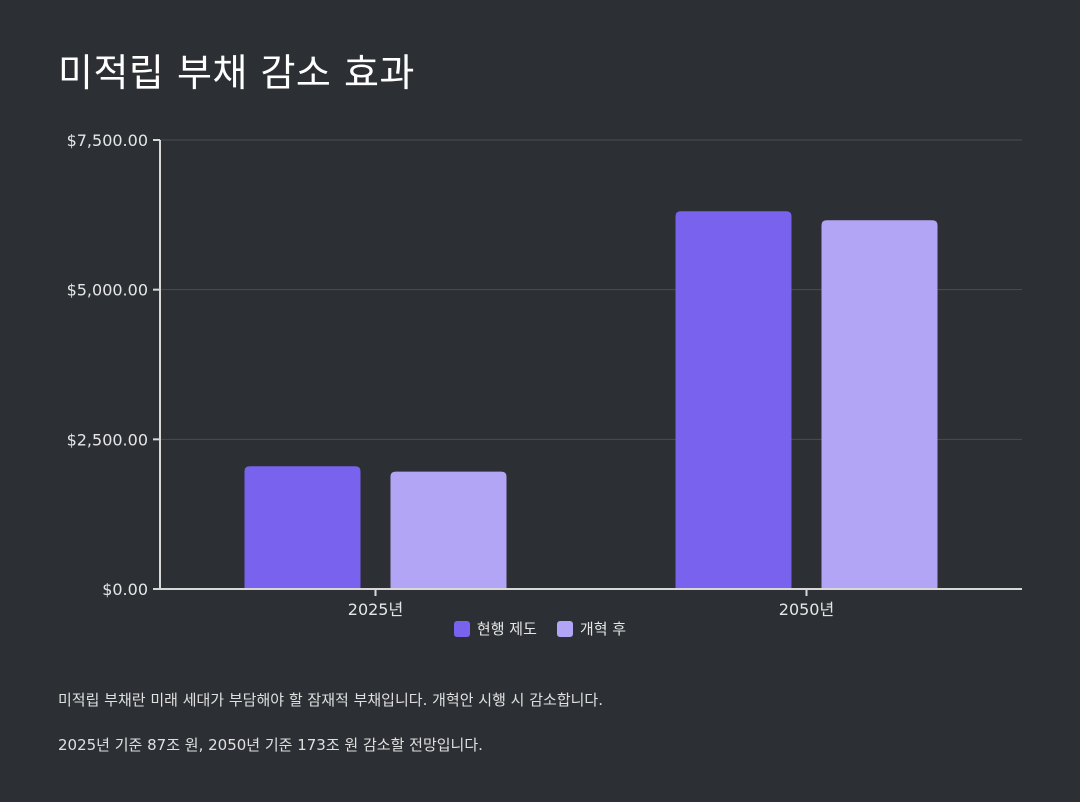 The height and width of the screenshot is (802, 1080). Describe the element at coordinates (107, 439) in the screenshot. I see `y-tick-label: $2,500.00` at that location.